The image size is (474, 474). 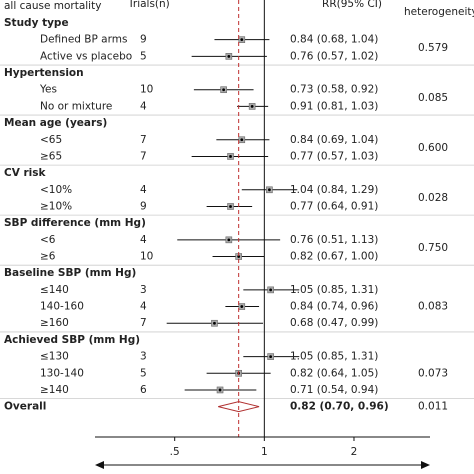 I want to click on value-label: 0.77 (0.57, 1.03), so click(x=334, y=156).